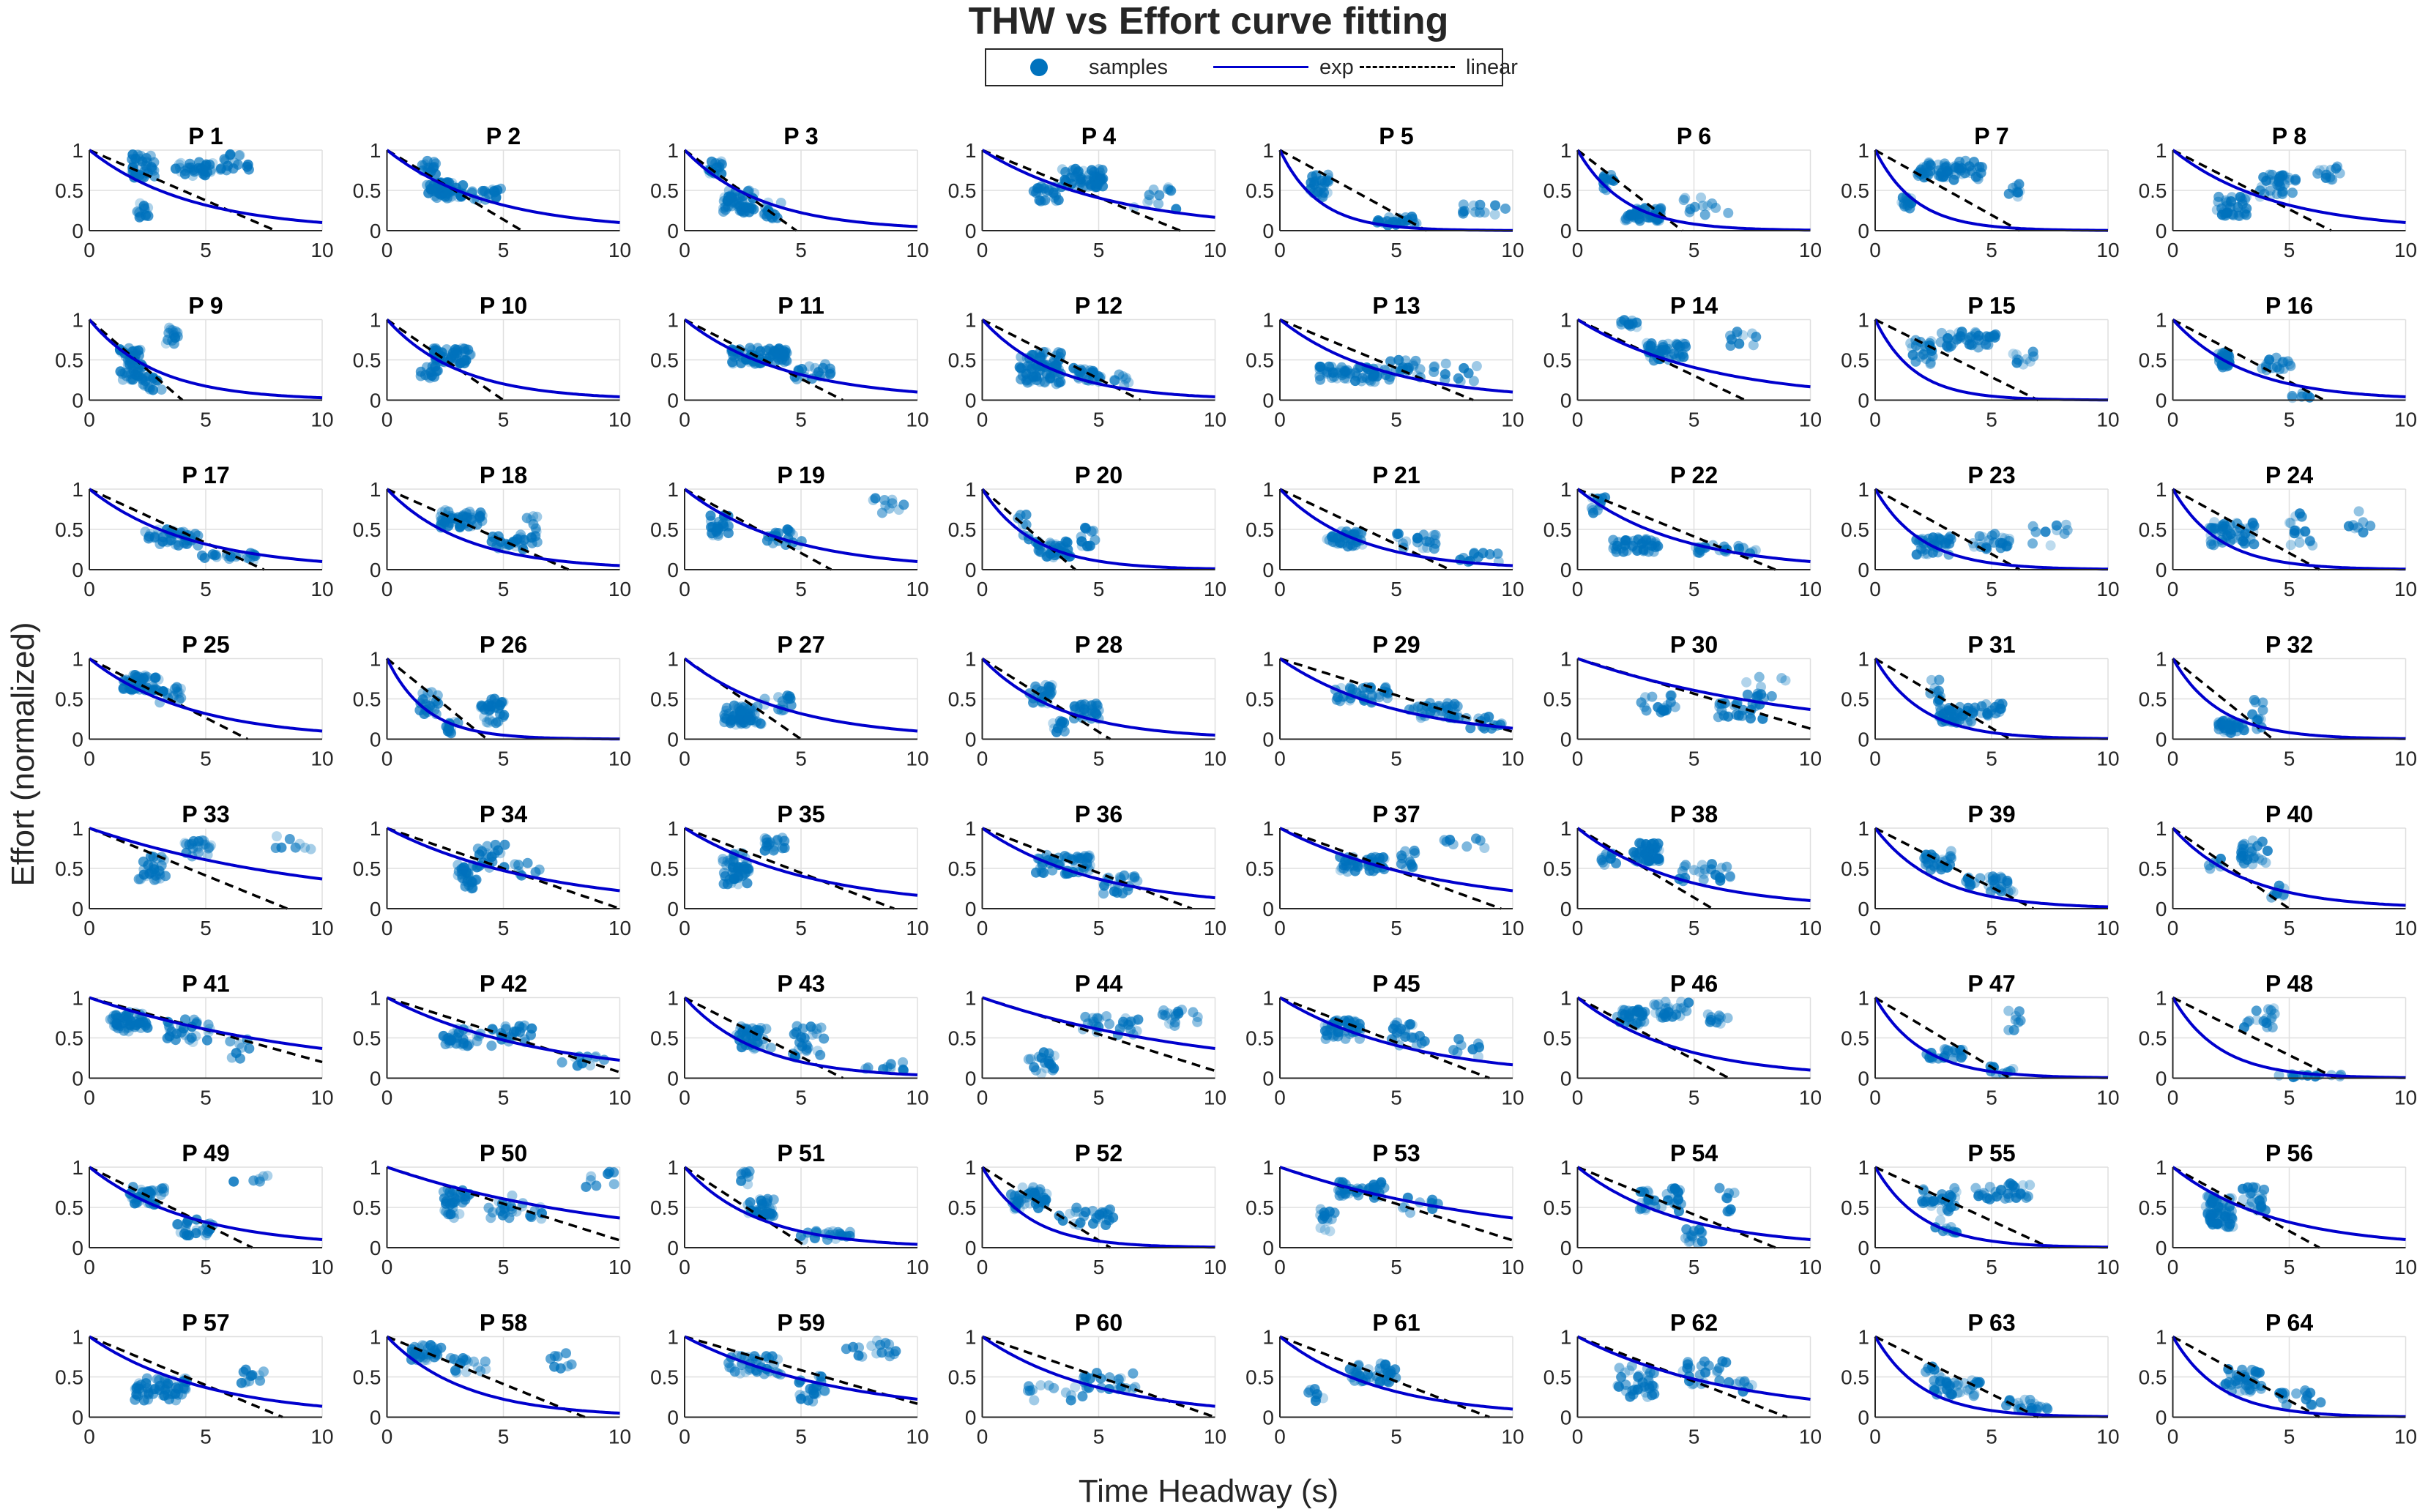 The width and height of the screenshot is (2417, 1512). I want to click on legend-samples-marker, so click(1039, 67).